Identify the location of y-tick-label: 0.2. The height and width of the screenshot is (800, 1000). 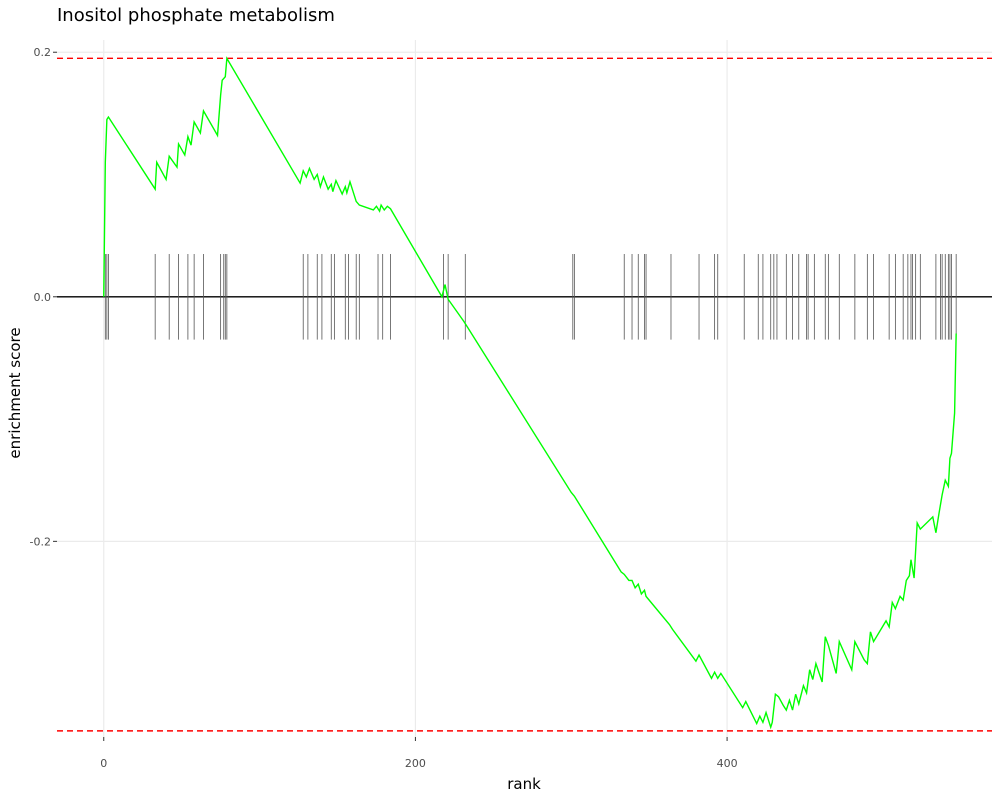
(43, 52).